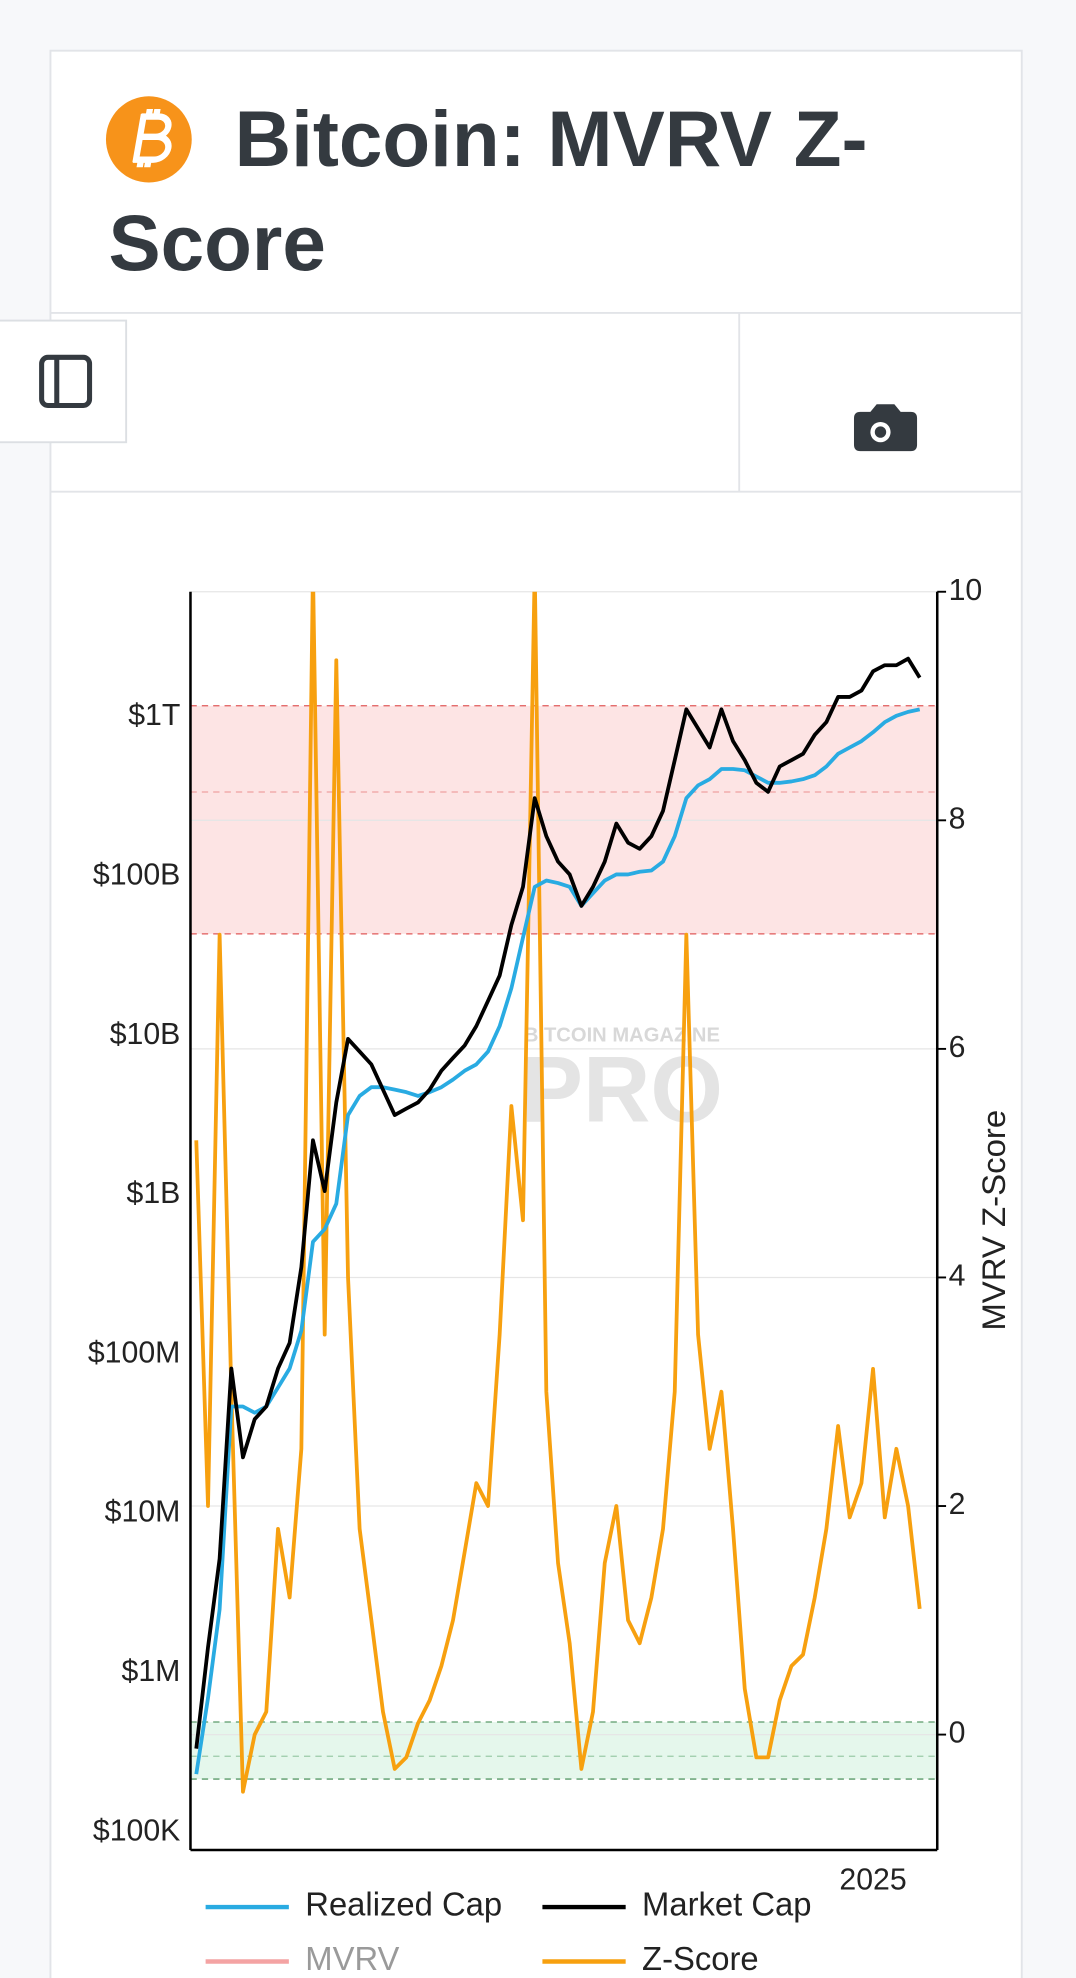 This screenshot has width=1076, height=1978. I want to click on y2-tick-label: 2, so click(957, 1504).